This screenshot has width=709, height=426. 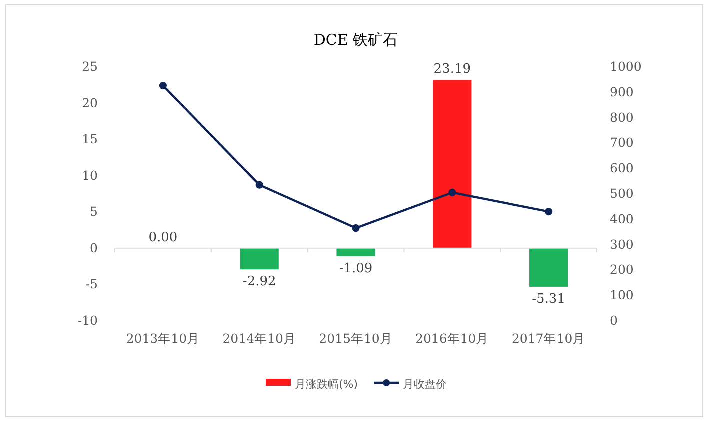 What do you see at coordinates (453, 70) in the screenshot?
I see `data-label: 23.19` at bounding box center [453, 70].